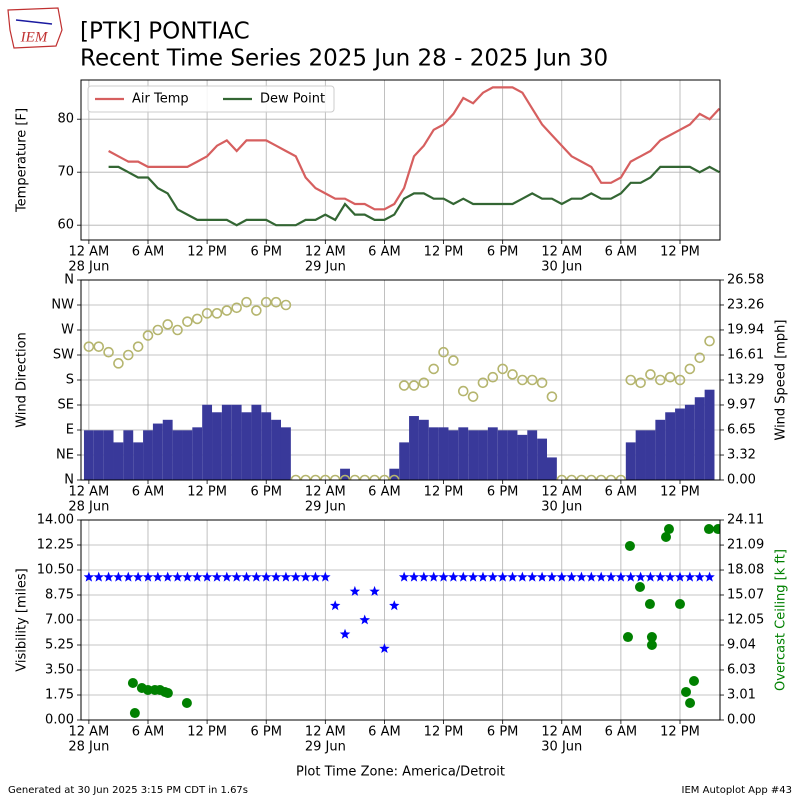 Image resolution: width=800 pixels, height=800 pixels. Describe the element at coordinates (211, 99) in the screenshot. I see `legend-box` at that location.